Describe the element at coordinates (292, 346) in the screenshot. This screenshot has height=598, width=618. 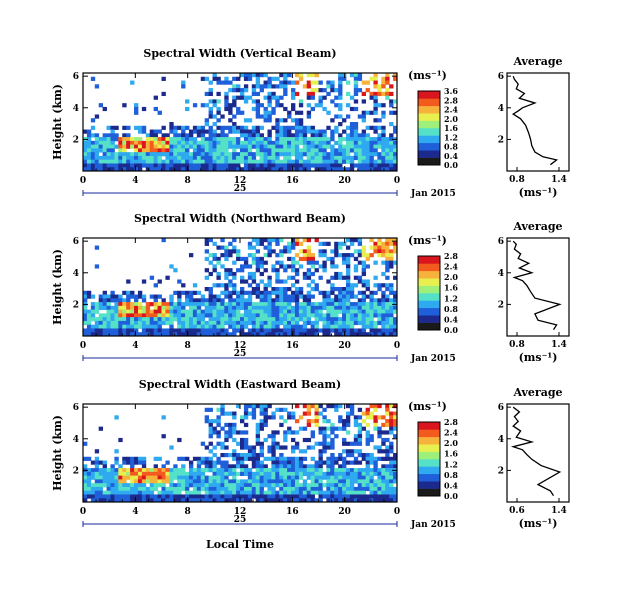
I see `x-tick-label: 16` at that location.